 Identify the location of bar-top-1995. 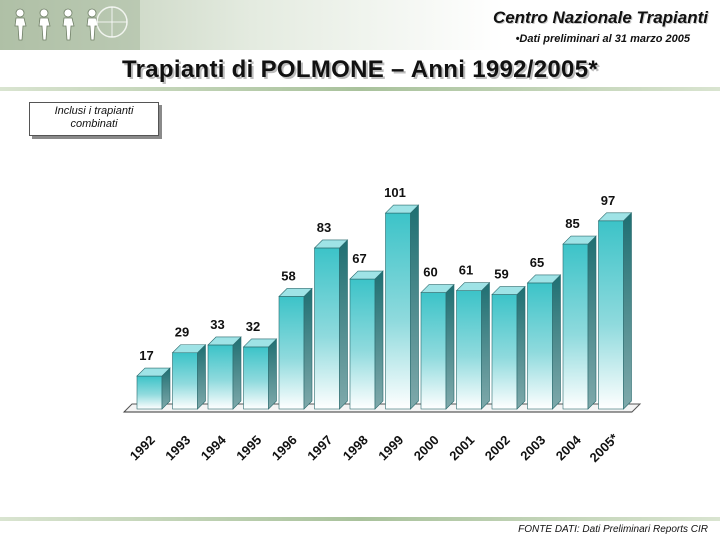
(260, 343).